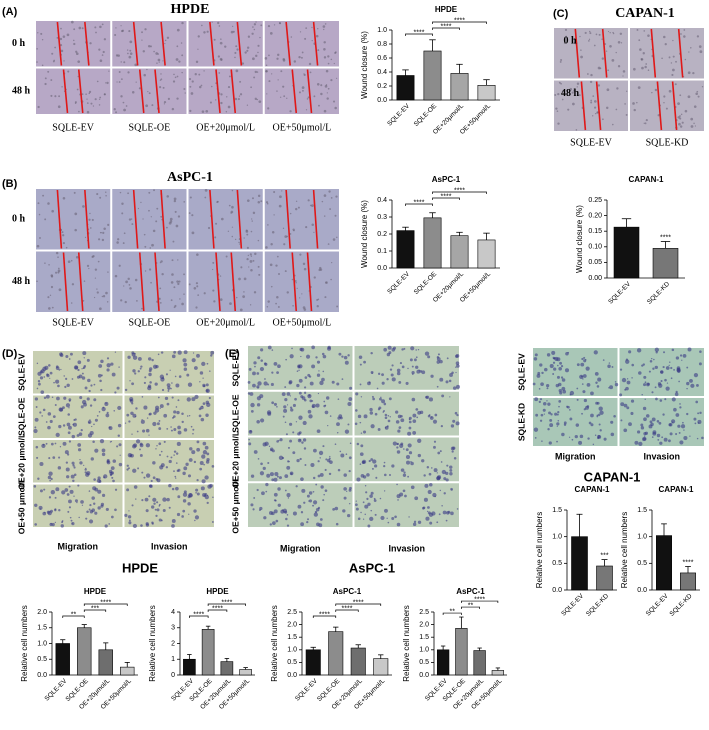 Image resolution: width=709 pixels, height=730 pixels. What do you see at coordinates (680, 604) in the screenshot?
I see `x-tick-label: SQLE-KD` at bounding box center [680, 604].